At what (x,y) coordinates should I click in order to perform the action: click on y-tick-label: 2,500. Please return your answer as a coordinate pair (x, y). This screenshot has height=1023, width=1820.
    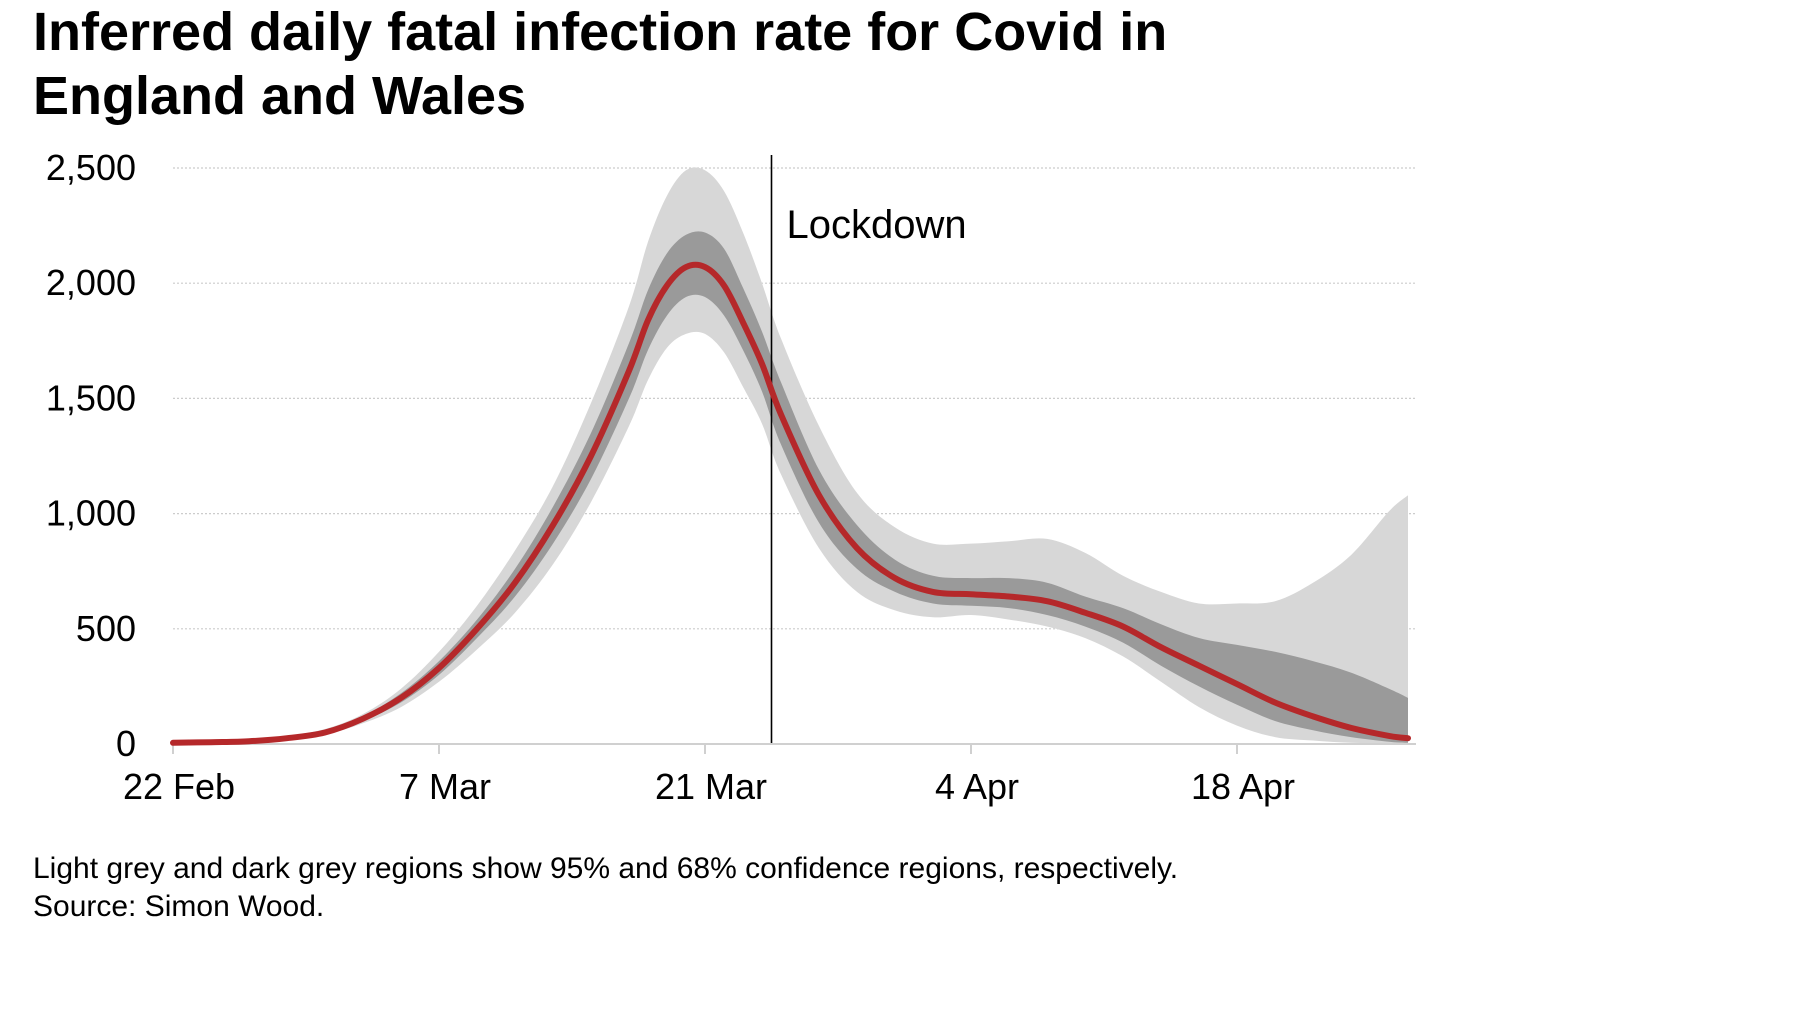
    Looking at the image, I should click on (91, 167).